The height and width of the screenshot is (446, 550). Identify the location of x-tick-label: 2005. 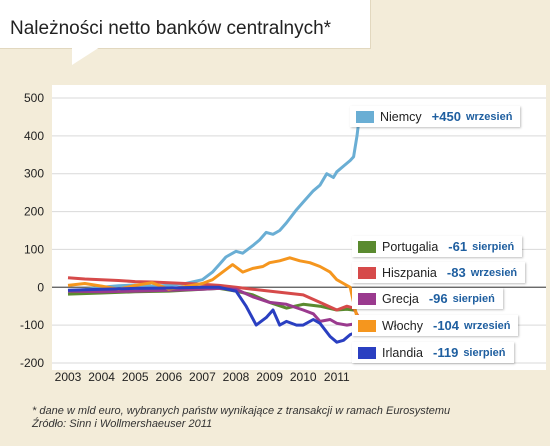
(135, 377).